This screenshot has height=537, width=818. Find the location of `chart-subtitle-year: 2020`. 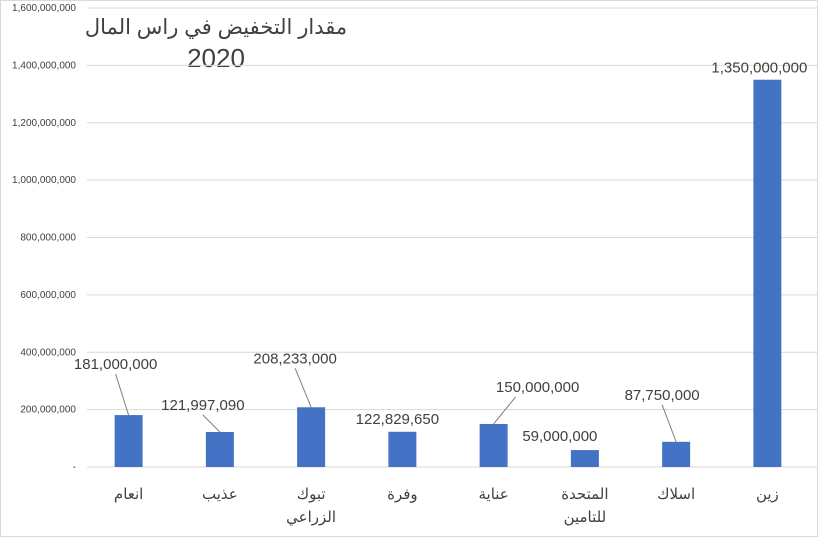

chart-subtitle-year: 2020 is located at coordinates (216, 58).